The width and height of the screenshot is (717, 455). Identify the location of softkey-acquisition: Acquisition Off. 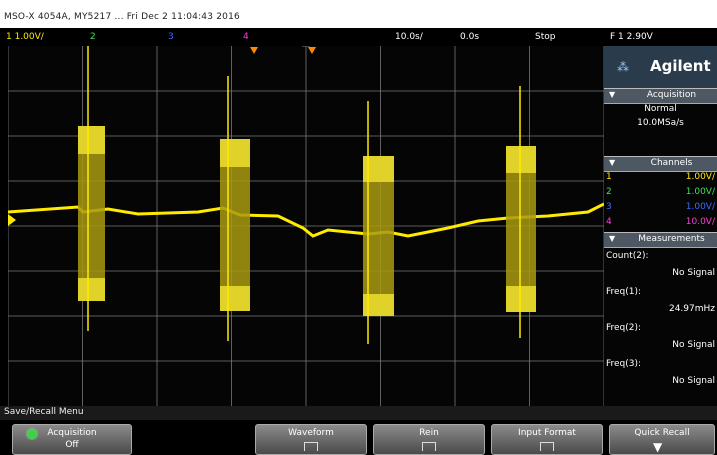
(72, 439).